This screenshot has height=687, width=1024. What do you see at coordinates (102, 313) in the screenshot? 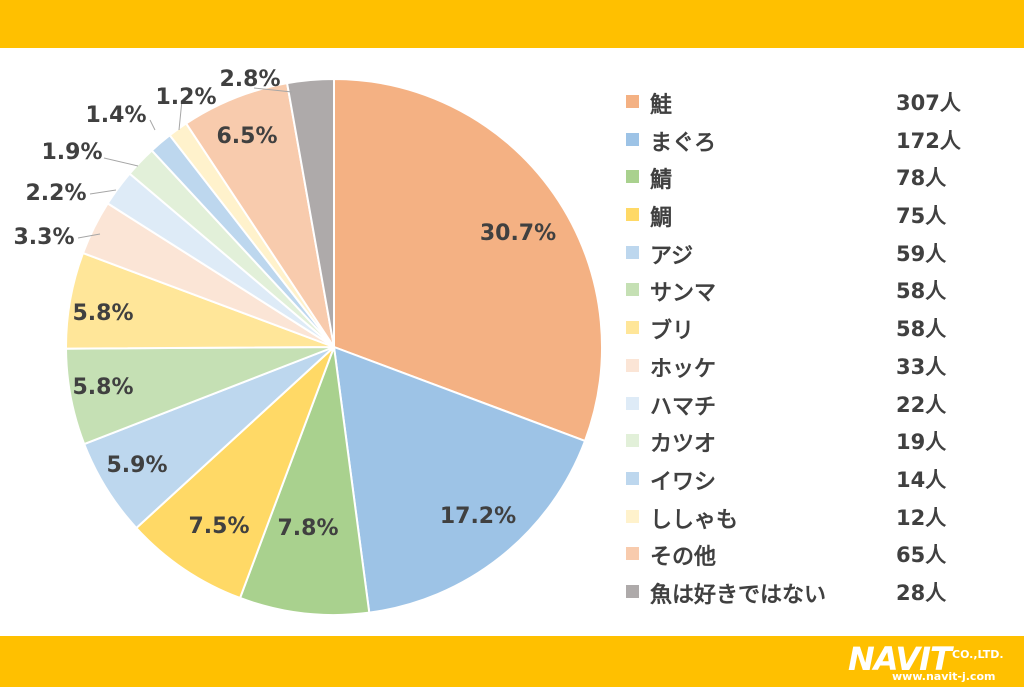
I see `data-label-6: 5.8%` at bounding box center [102, 313].